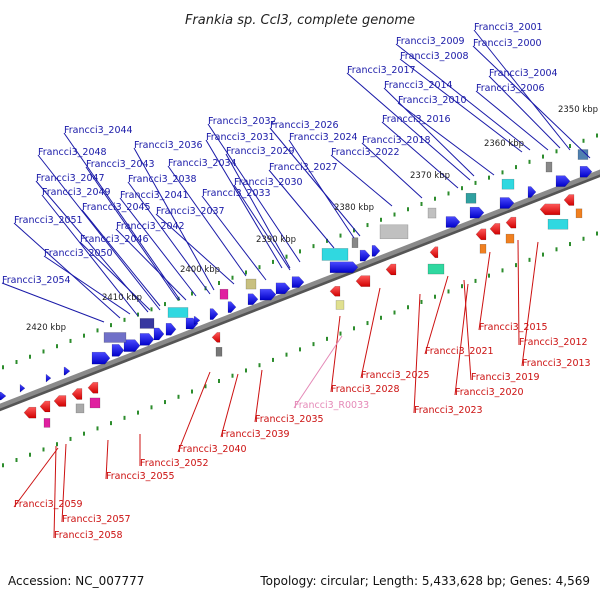 The image size is (600, 600). I want to click on reverse-gene-label: Francci3_2023, so click(448, 410).